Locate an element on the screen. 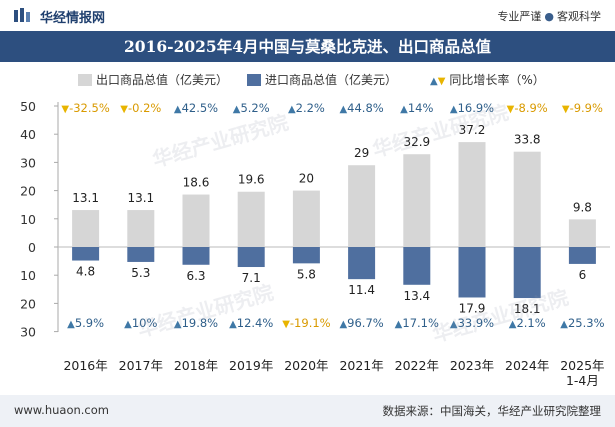 The width and height of the screenshot is (615, 427). import-yoy-value: 19.8% is located at coordinates (200, 323).